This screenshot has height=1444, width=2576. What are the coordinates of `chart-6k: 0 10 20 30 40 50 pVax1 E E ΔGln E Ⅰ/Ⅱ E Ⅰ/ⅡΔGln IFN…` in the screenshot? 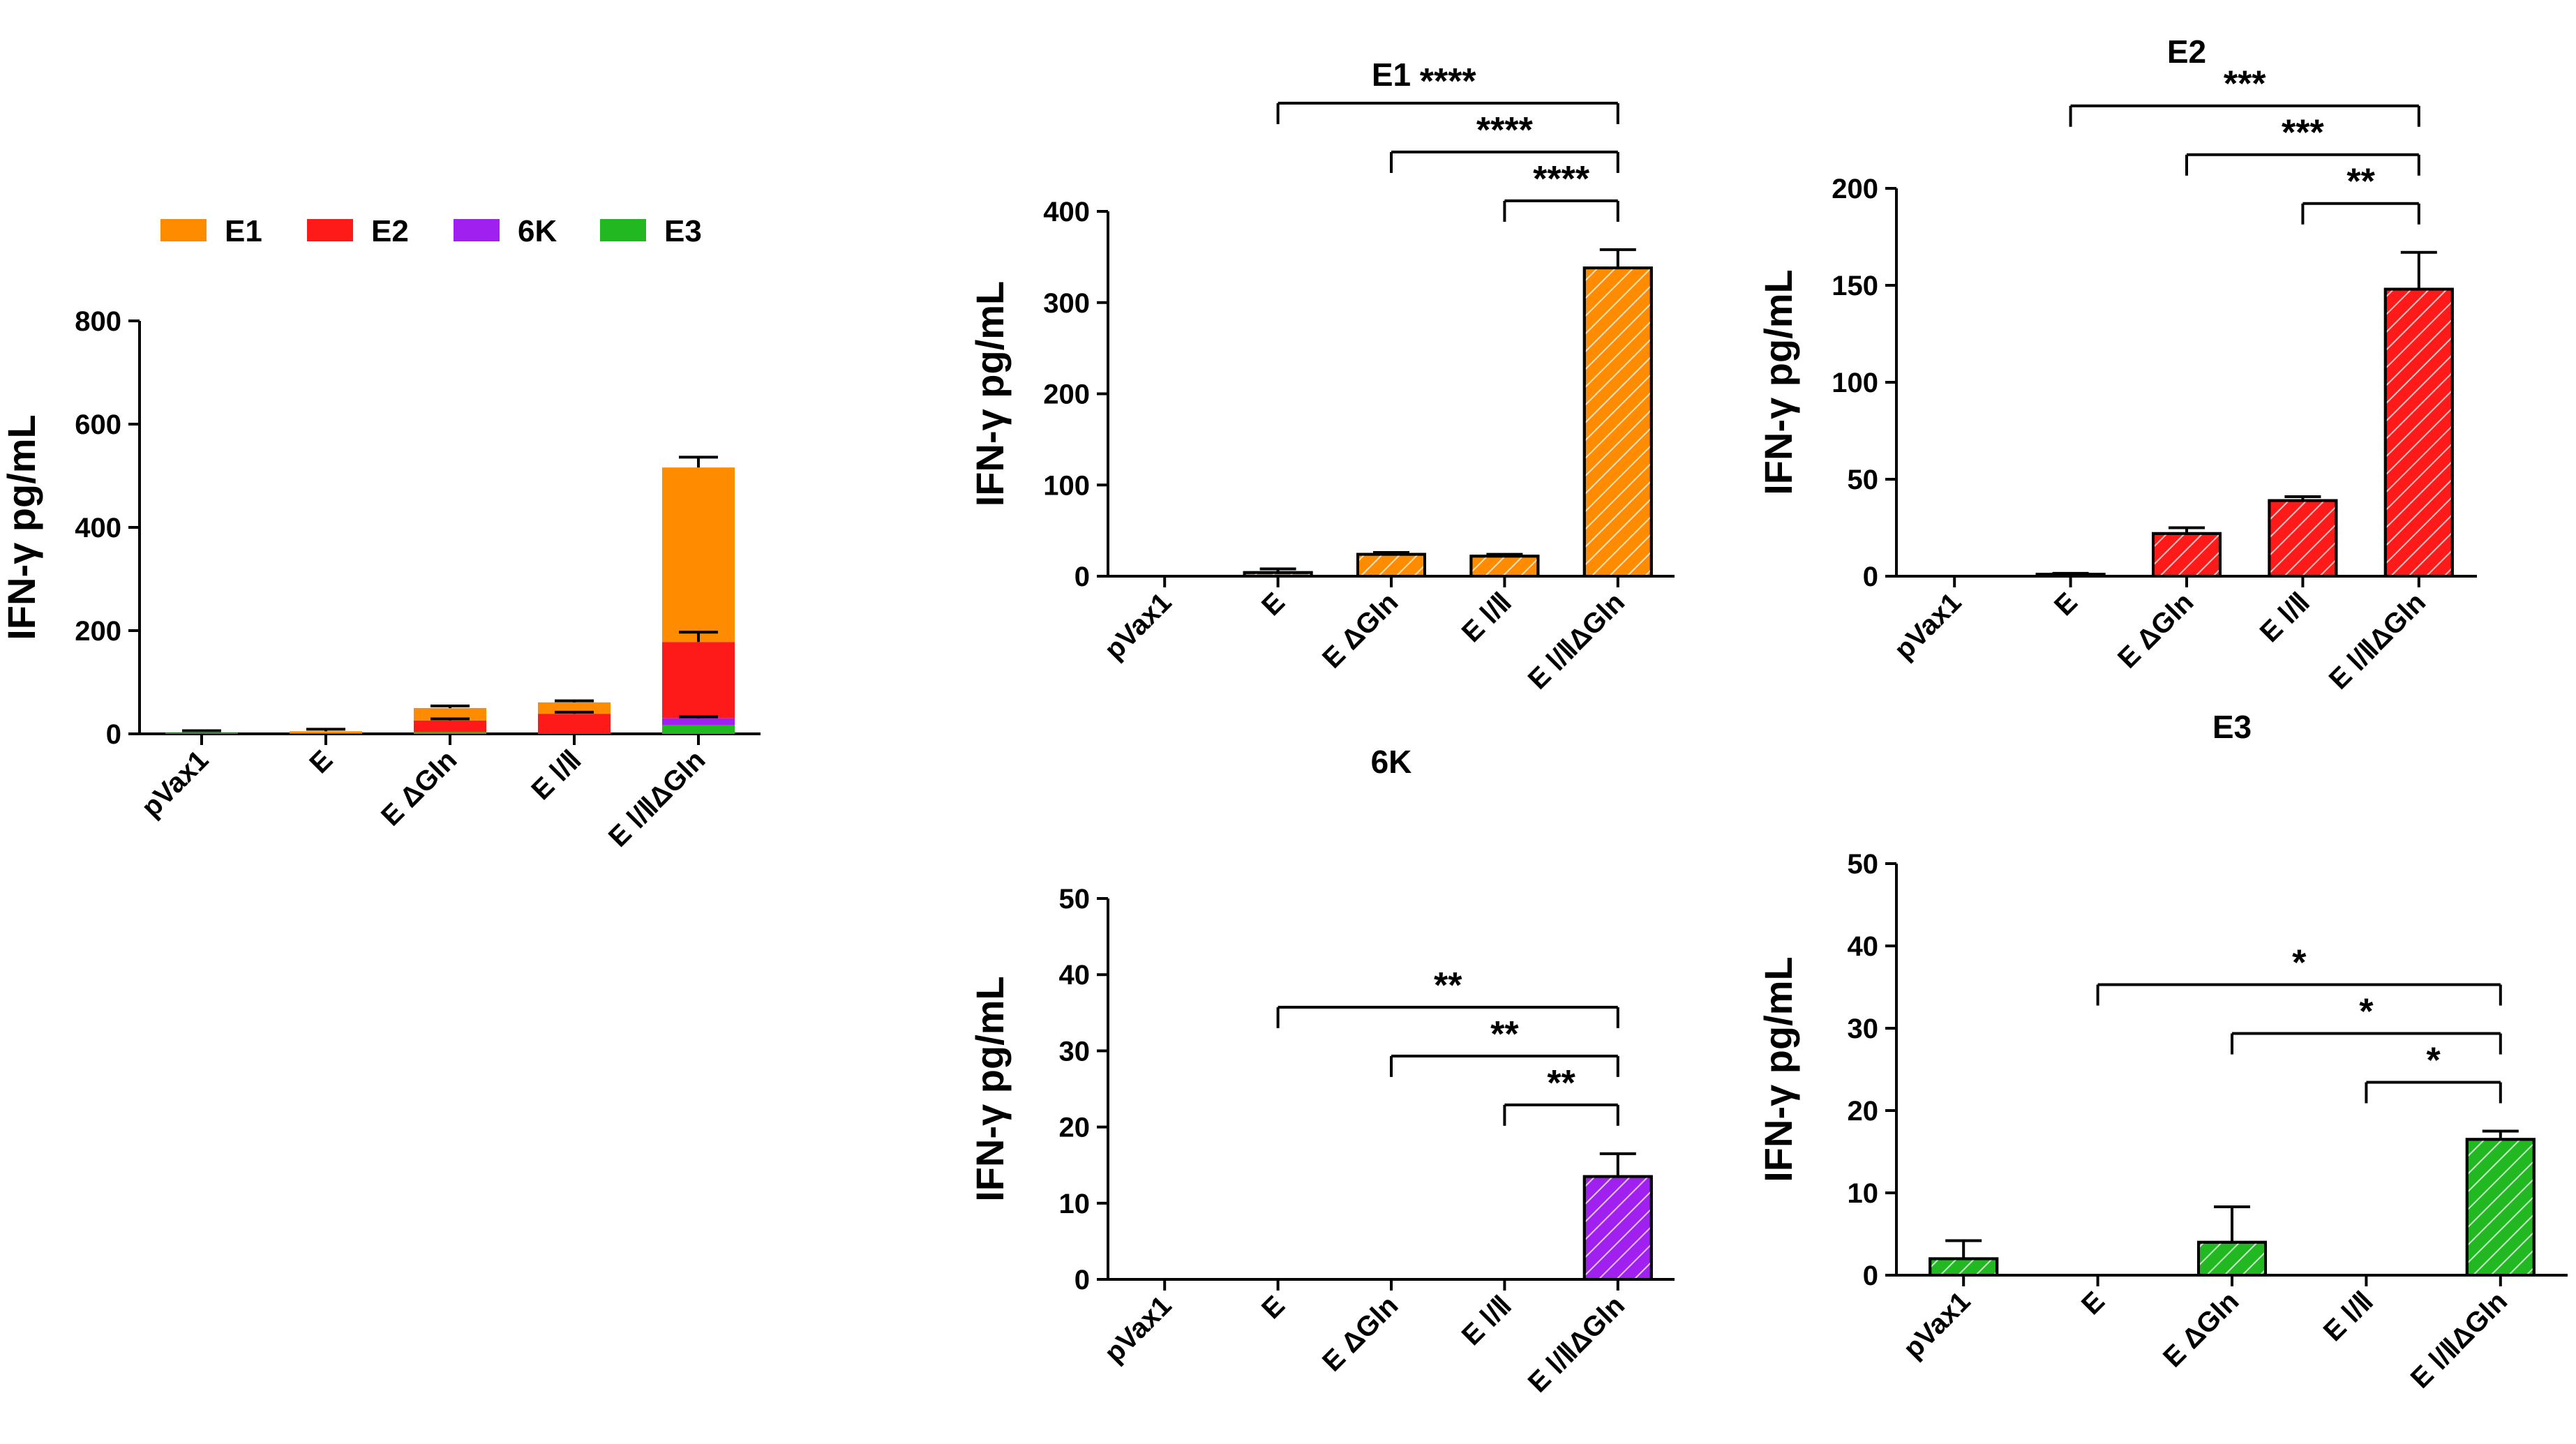 It's located at (1321, 1071).